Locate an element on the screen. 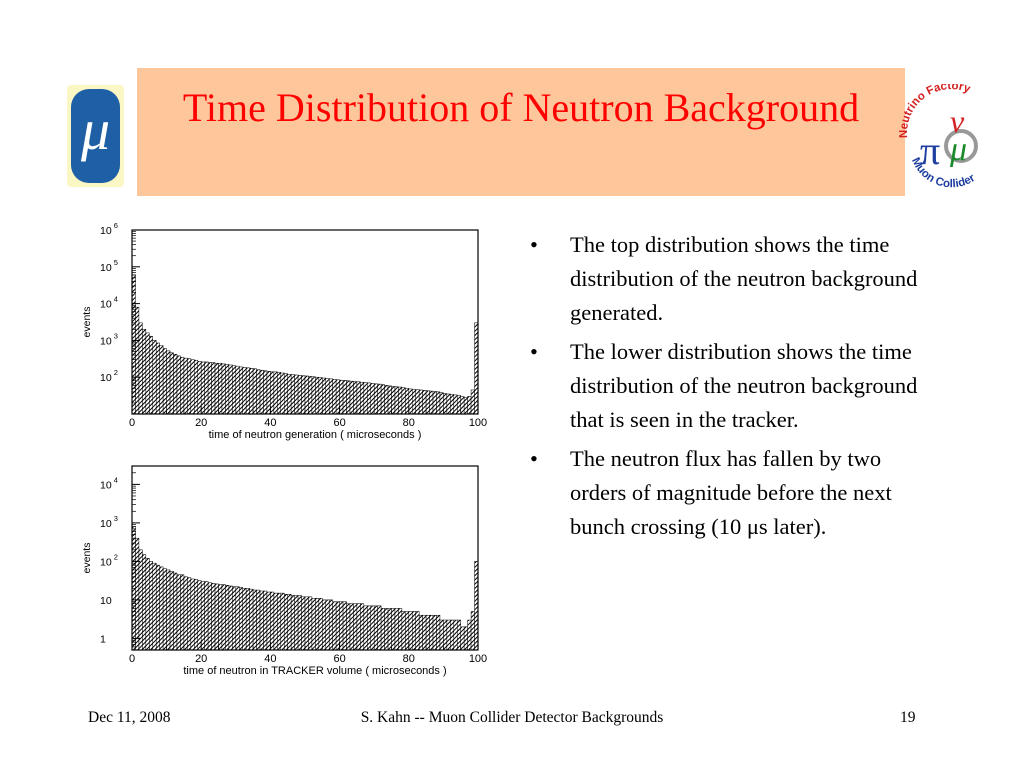 This screenshot has height=768, width=1024. x-tick-label: 40 is located at coordinates (270, 659).